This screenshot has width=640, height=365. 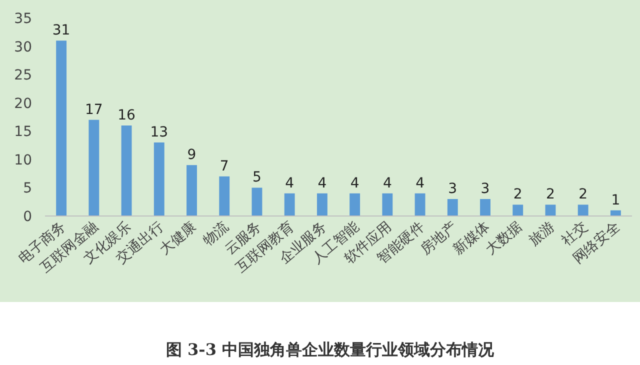 I want to click on data-label: 5, so click(x=257, y=178).